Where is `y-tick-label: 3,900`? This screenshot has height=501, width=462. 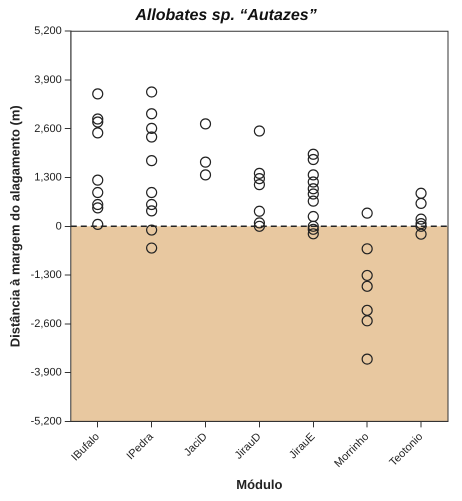 y-tick-label: 3,900 is located at coordinates (48, 80).